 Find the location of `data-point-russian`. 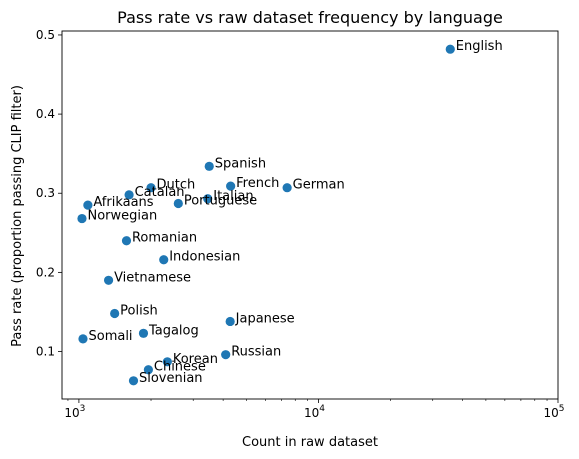

data-point-russian is located at coordinates (226, 355).